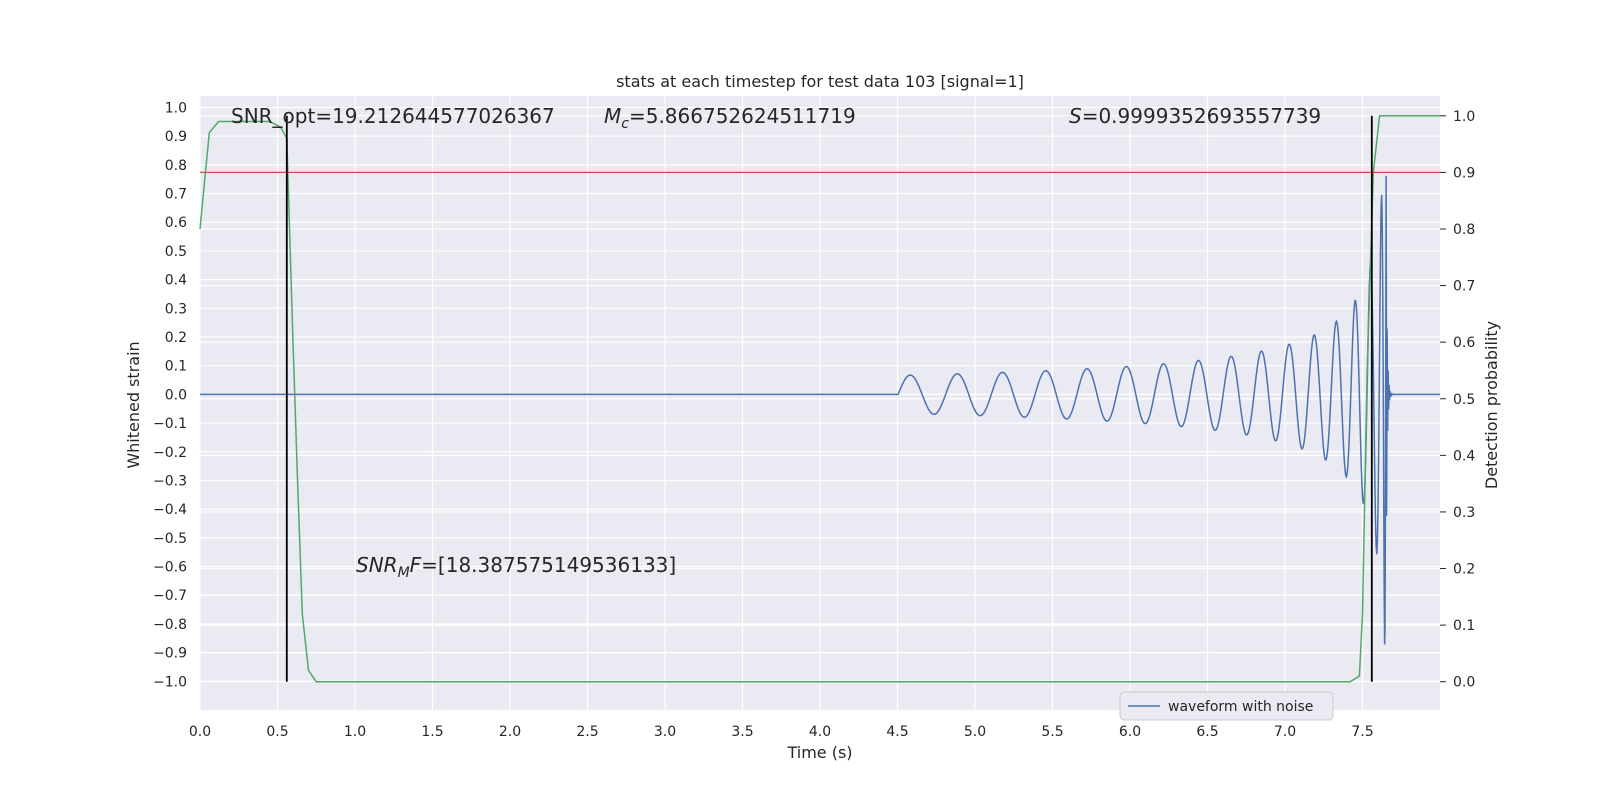 This screenshot has height=800, width=1600. I want to click on annotation-chirp-mass: Mc=5.866752624511719, so click(730, 118).